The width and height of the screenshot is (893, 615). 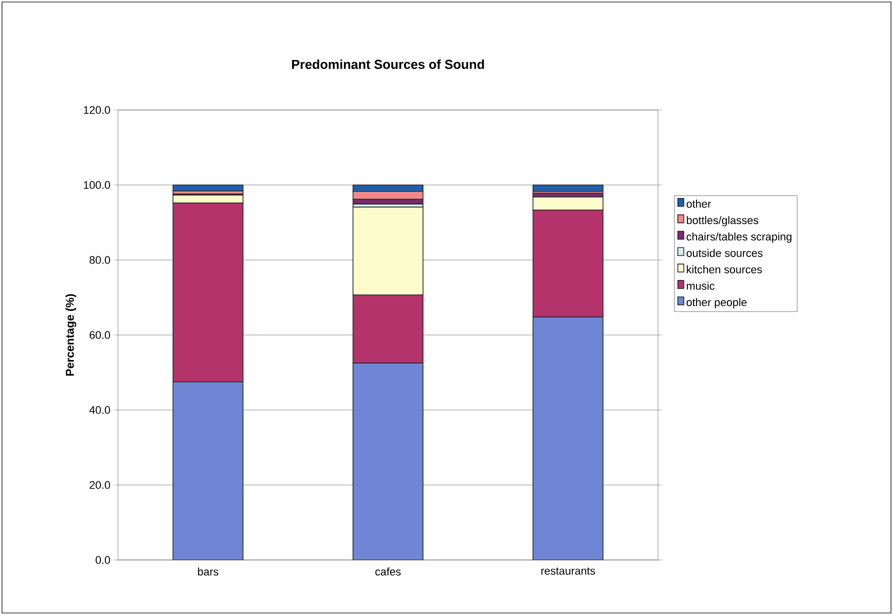 What do you see at coordinates (208, 572) in the screenshot?
I see `x-tick-label: bars` at bounding box center [208, 572].